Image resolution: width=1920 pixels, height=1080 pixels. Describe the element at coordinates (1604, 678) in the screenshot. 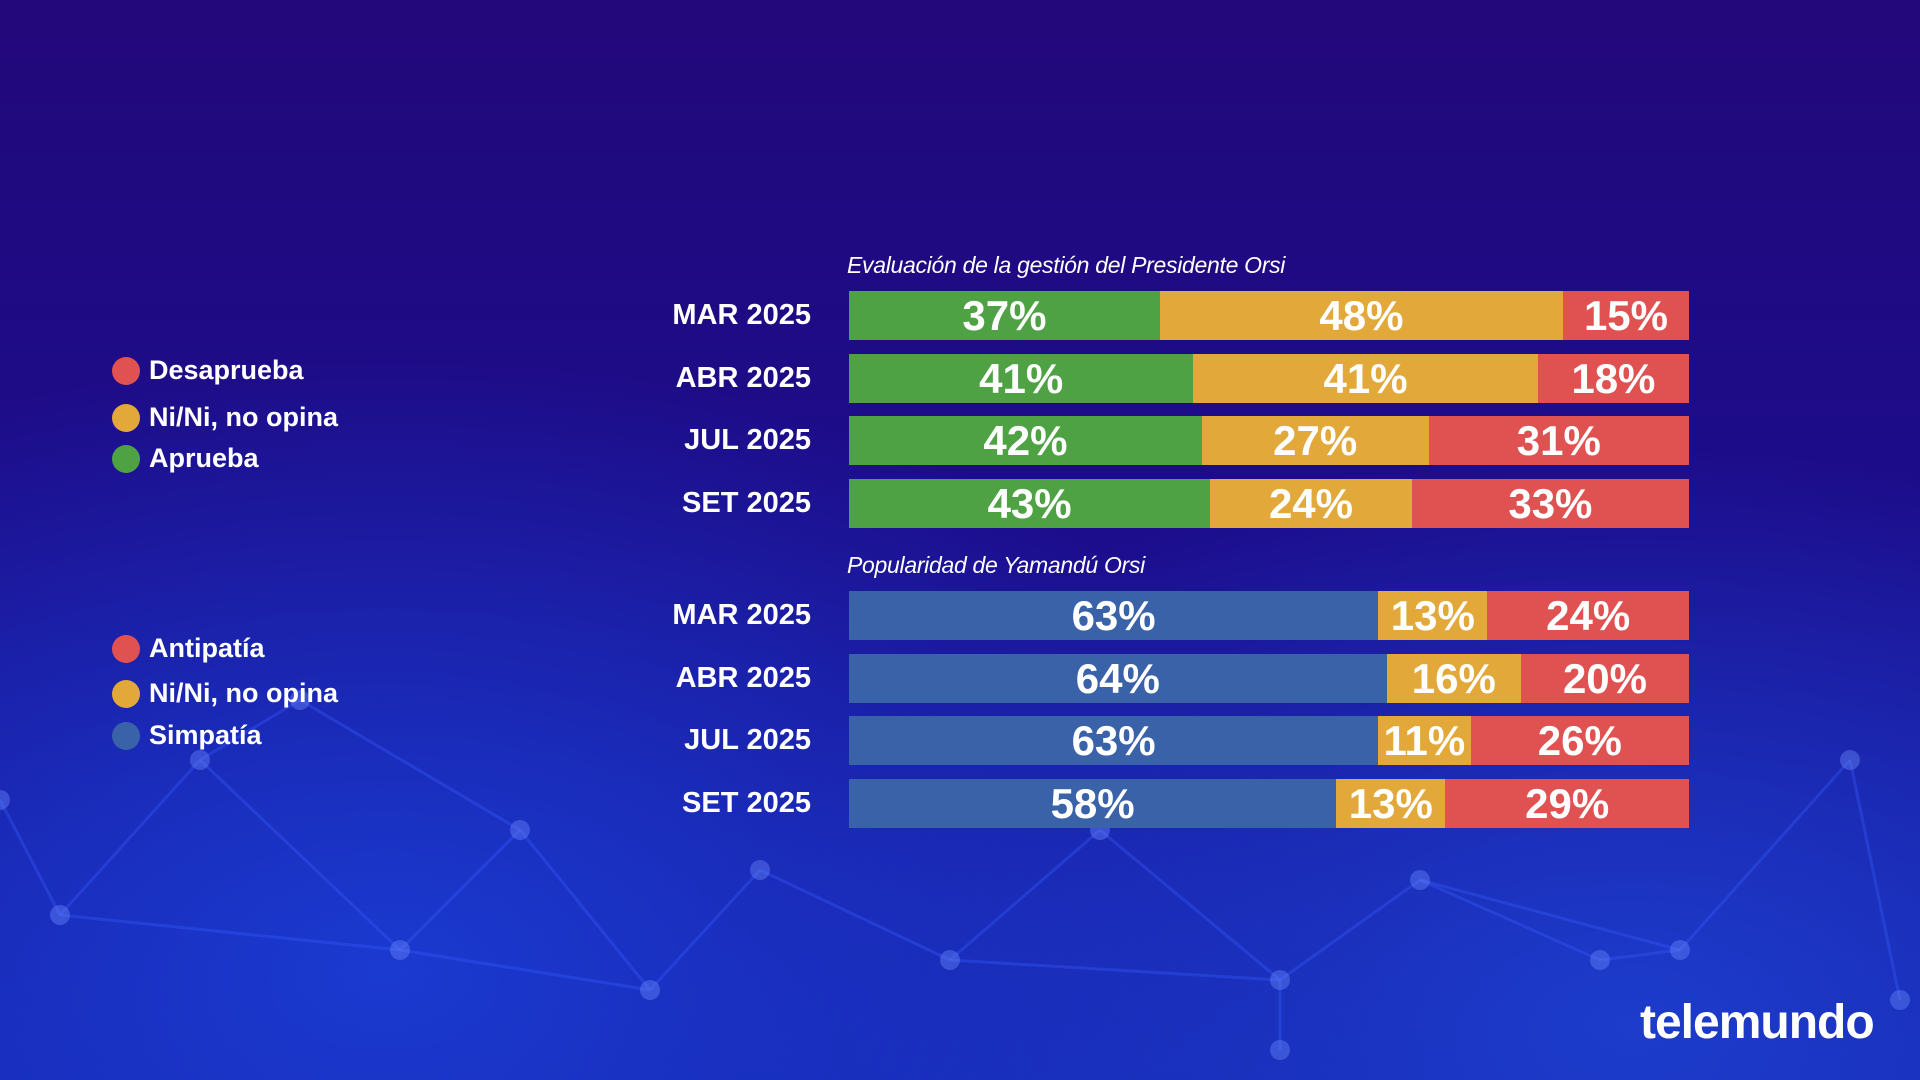

I see `bar-segment-antipatía: 20%` at that location.